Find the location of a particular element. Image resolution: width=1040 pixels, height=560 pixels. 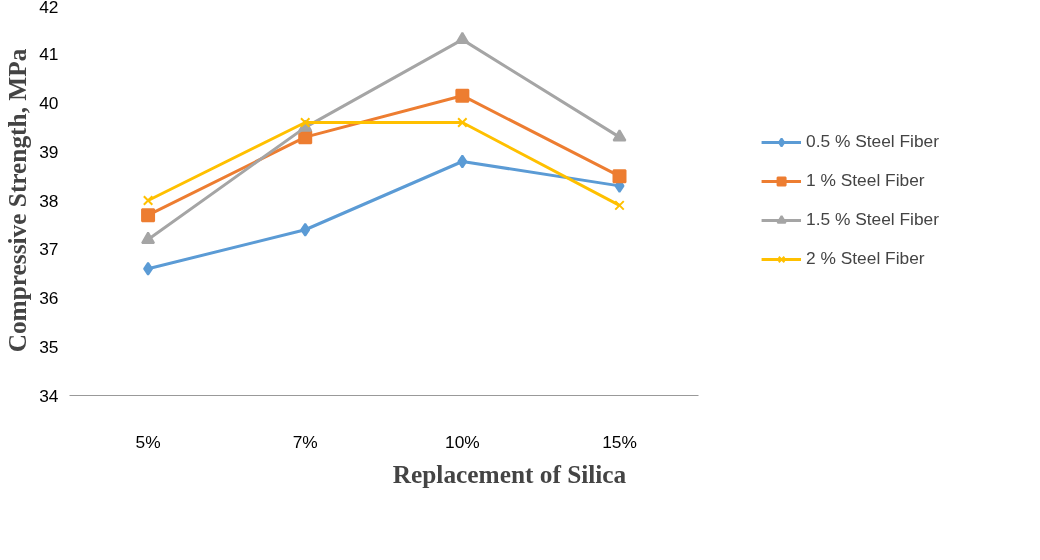

y-tick-label: 42 is located at coordinates (49, 8).